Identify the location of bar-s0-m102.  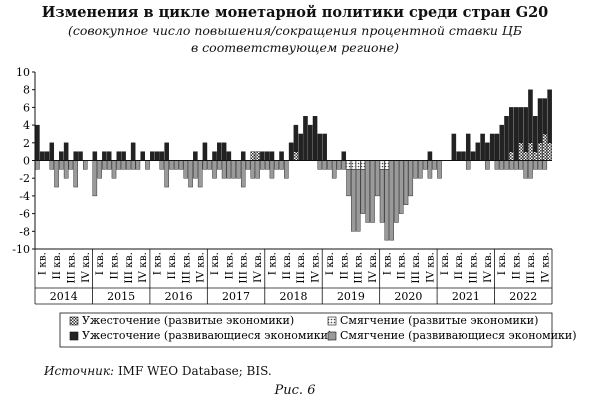
(525, 156).